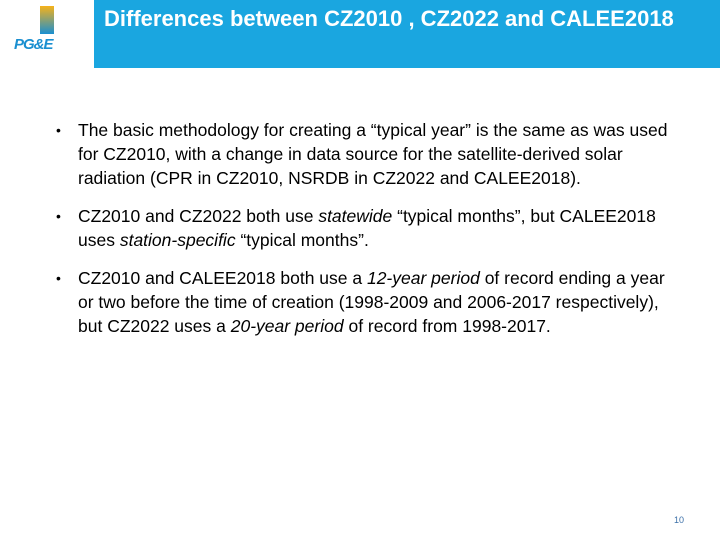 This screenshot has width=720, height=540. I want to click on logo: PG&E, so click(34, 44).